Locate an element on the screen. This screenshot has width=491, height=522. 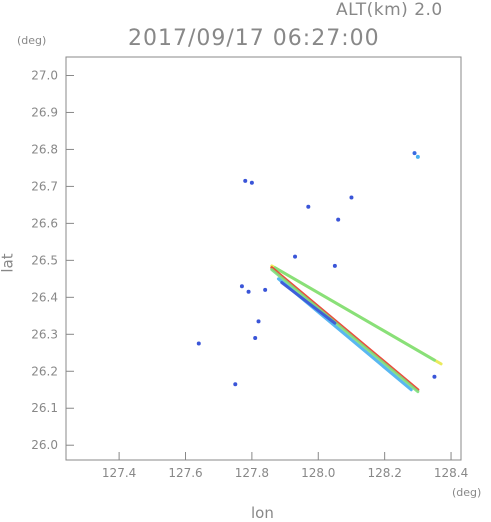
y-tick-label: 26.2 is located at coordinates (44, 371).